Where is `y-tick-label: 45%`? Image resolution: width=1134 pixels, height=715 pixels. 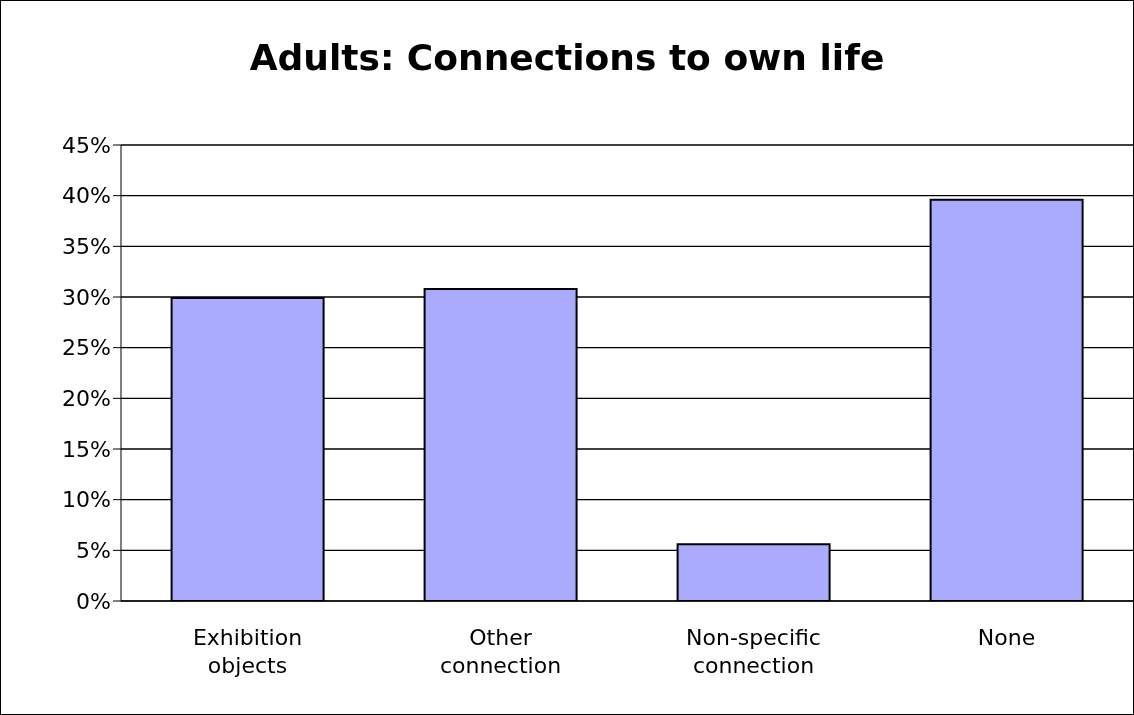 y-tick-label: 45% is located at coordinates (86, 145).